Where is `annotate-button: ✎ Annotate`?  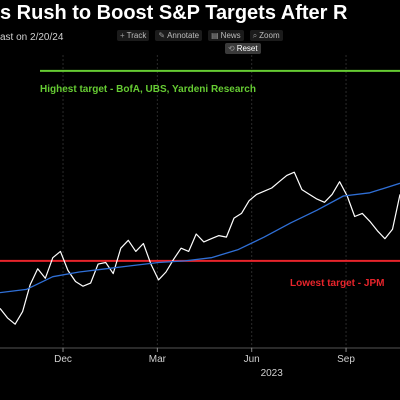 annotate-button: ✎ Annotate is located at coordinates (179, 35).